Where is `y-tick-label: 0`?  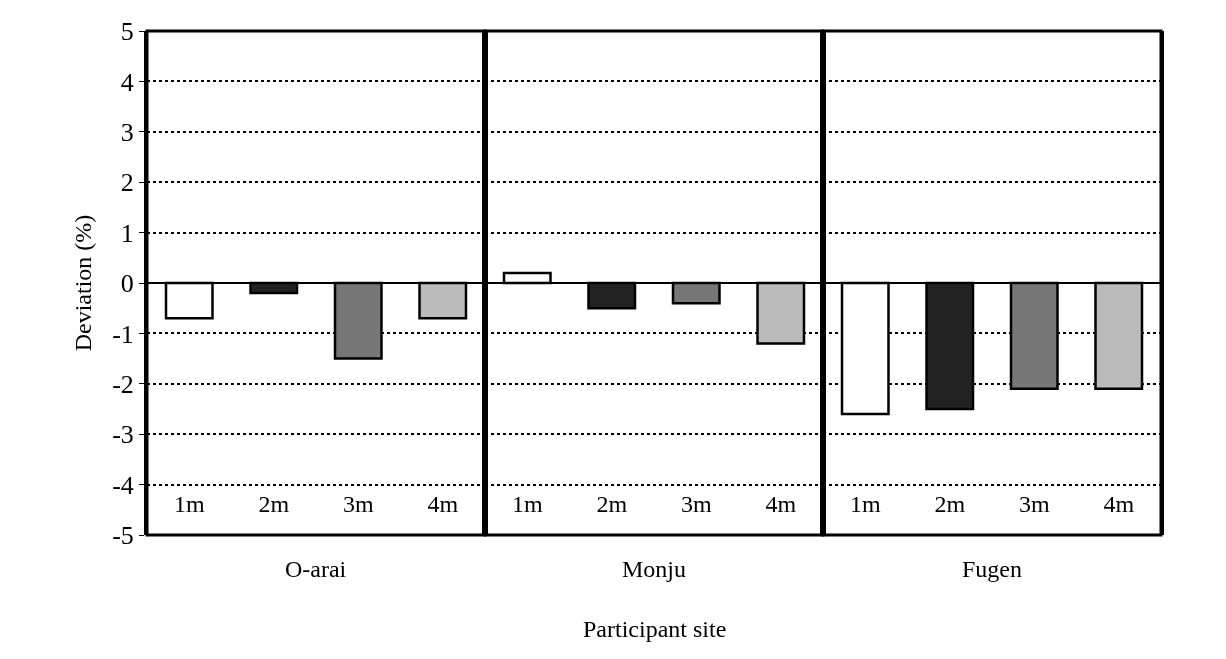 y-tick-label: 0 is located at coordinates (127, 284).